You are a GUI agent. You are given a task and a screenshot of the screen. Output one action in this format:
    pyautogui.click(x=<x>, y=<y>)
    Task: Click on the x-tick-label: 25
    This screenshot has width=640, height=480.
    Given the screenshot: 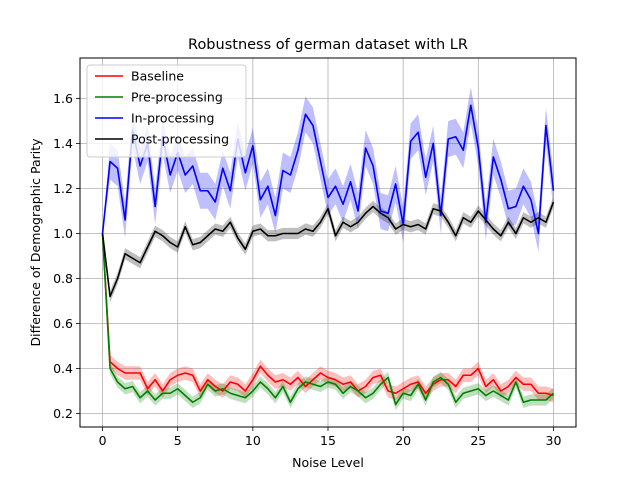 What is the action you would take?
    pyautogui.click(x=478, y=440)
    